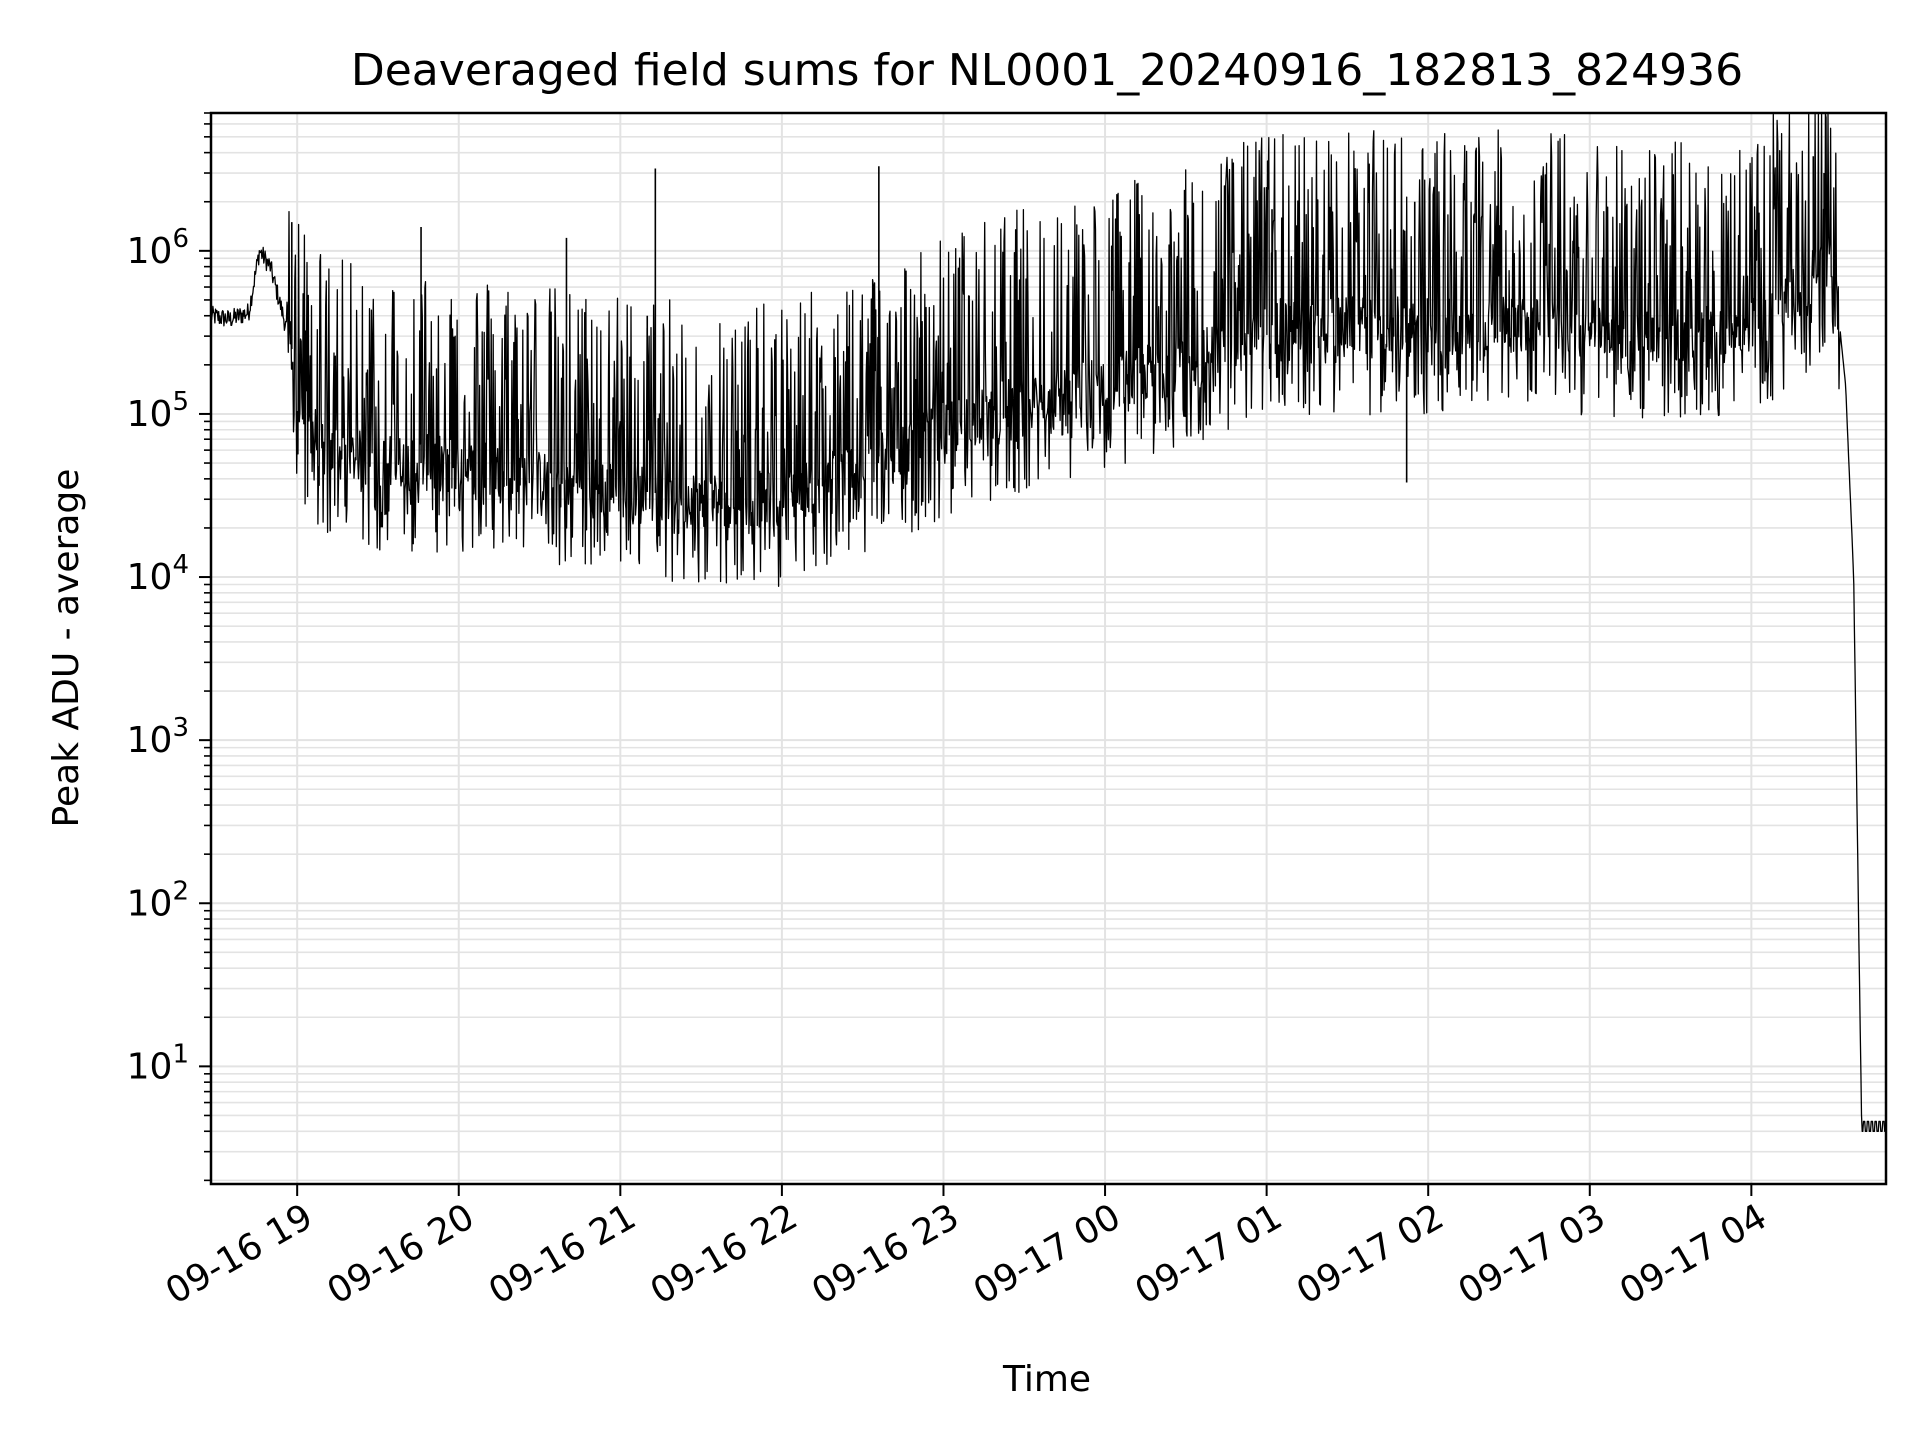 Image resolution: width=1920 pixels, height=1440 pixels. Describe the element at coordinates (66, 648) in the screenshot. I see `y-axis-label: Peak ADU - average` at that location.